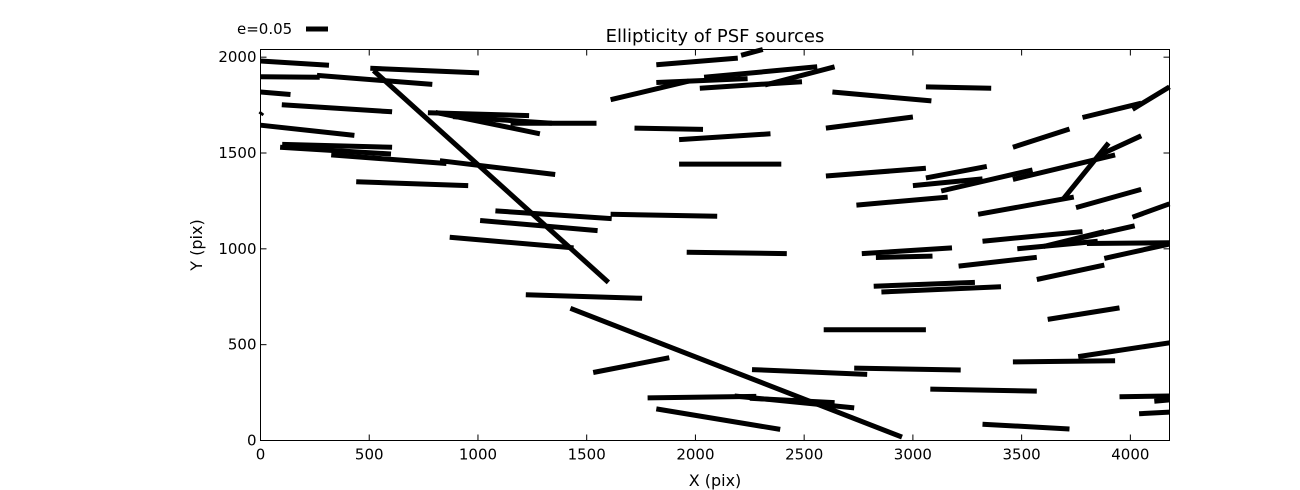  Describe the element at coordinates (478, 455) in the screenshot. I see `x-tick-label: 1000` at that location.